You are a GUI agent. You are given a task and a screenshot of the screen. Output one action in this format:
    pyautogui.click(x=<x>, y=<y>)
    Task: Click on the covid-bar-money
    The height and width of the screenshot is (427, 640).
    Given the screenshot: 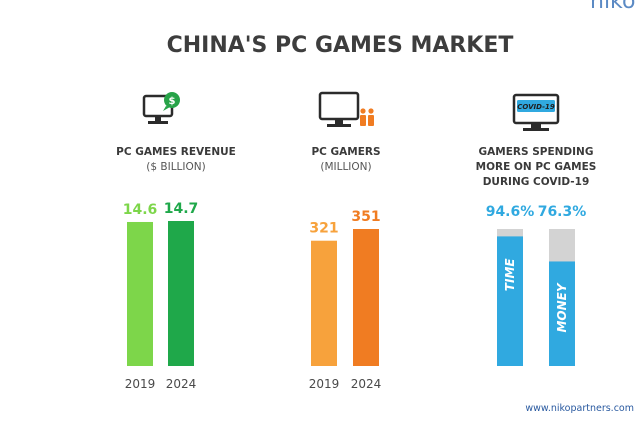 What is the action you would take?
    pyautogui.click(x=562, y=313)
    